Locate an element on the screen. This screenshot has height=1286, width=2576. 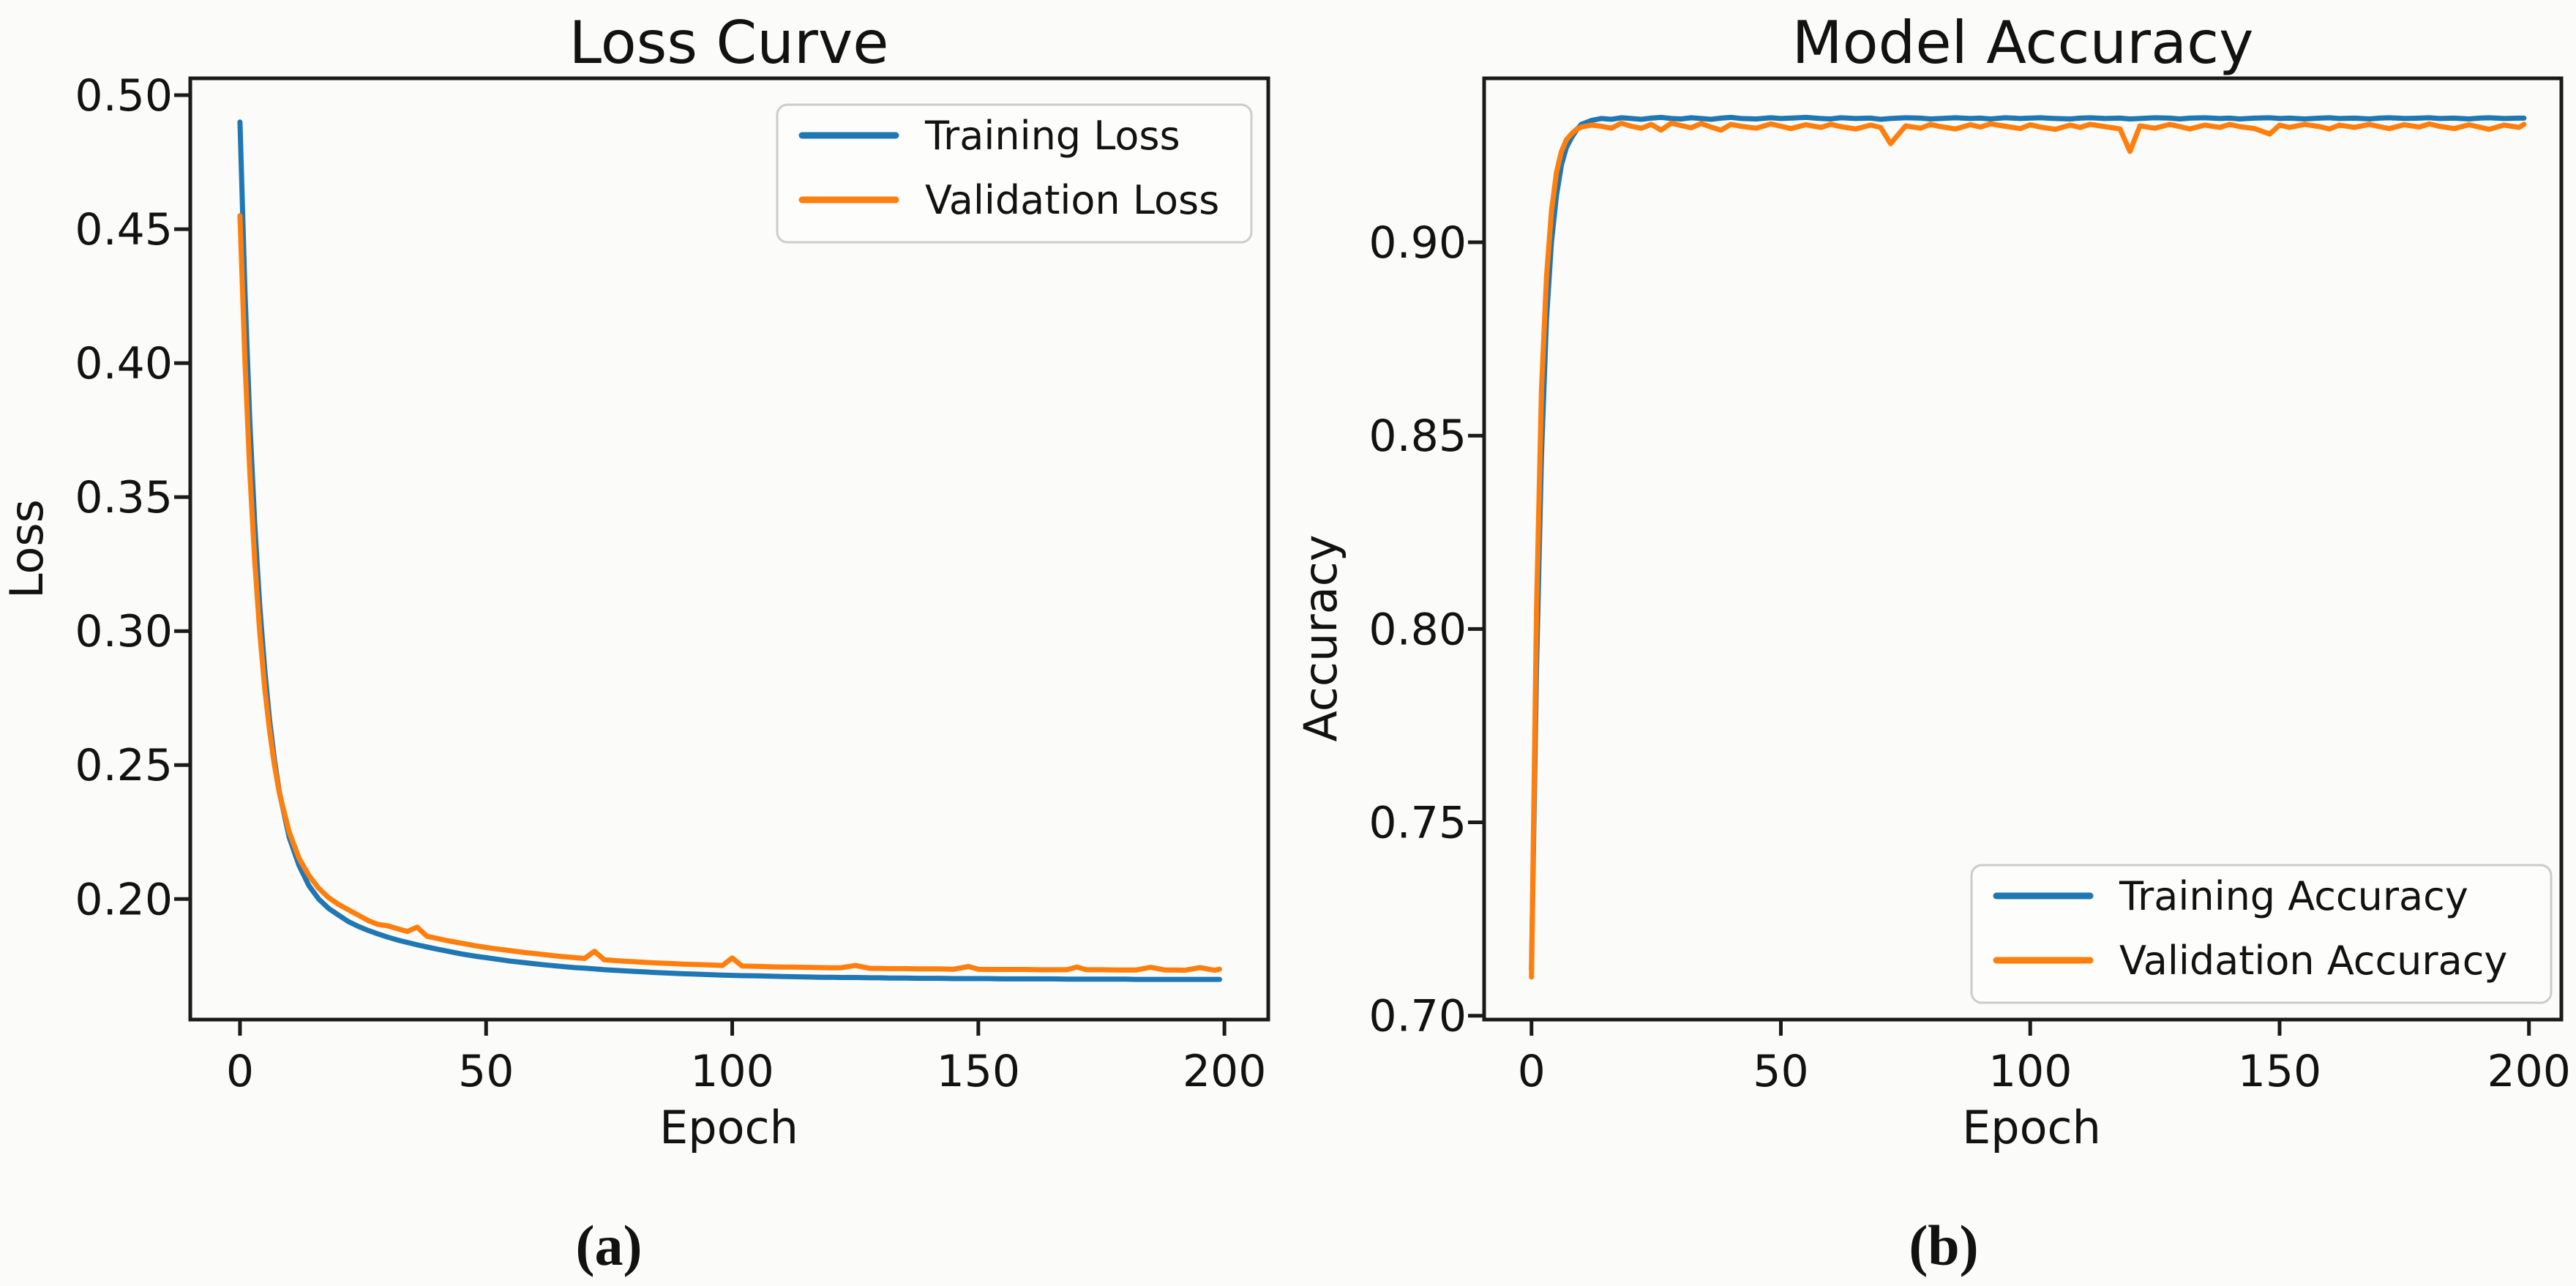
y-tick-label: 0.85 is located at coordinates (1417, 437).